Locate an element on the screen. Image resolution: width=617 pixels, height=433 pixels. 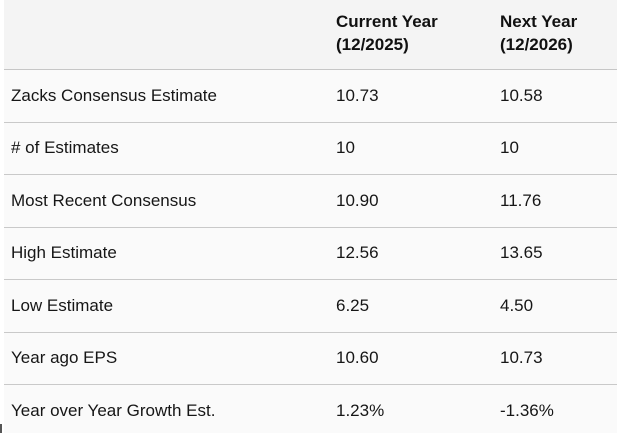
table-row: High Estimate 12.56 13.65 is located at coordinates (310, 253).